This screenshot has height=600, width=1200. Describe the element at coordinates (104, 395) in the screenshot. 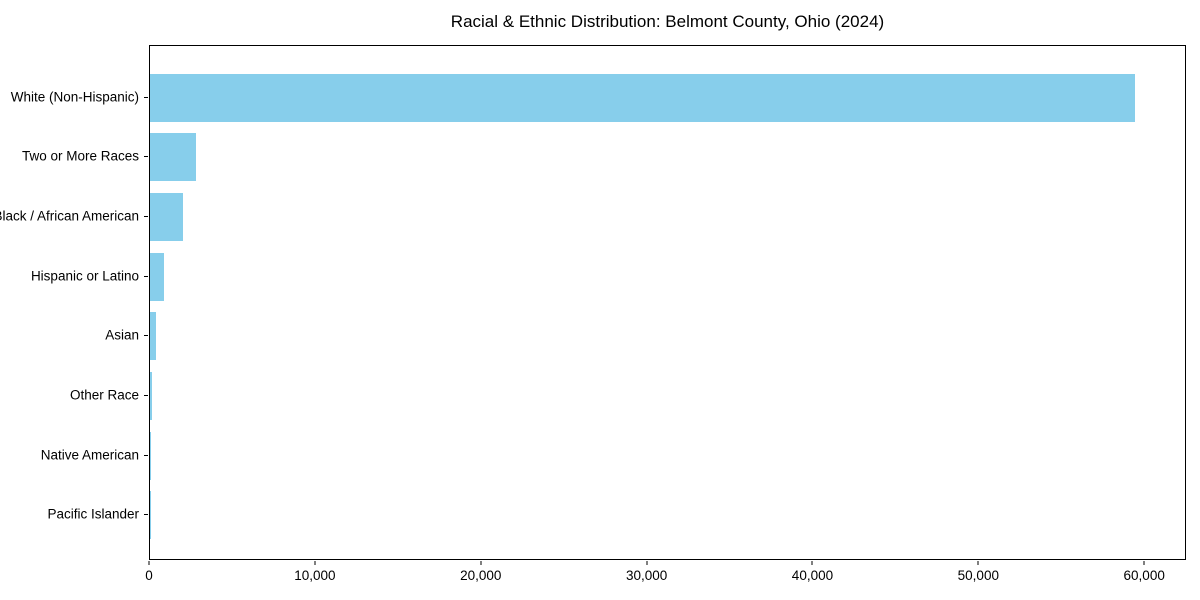

I see `y-tick-label: Other Race` at that location.